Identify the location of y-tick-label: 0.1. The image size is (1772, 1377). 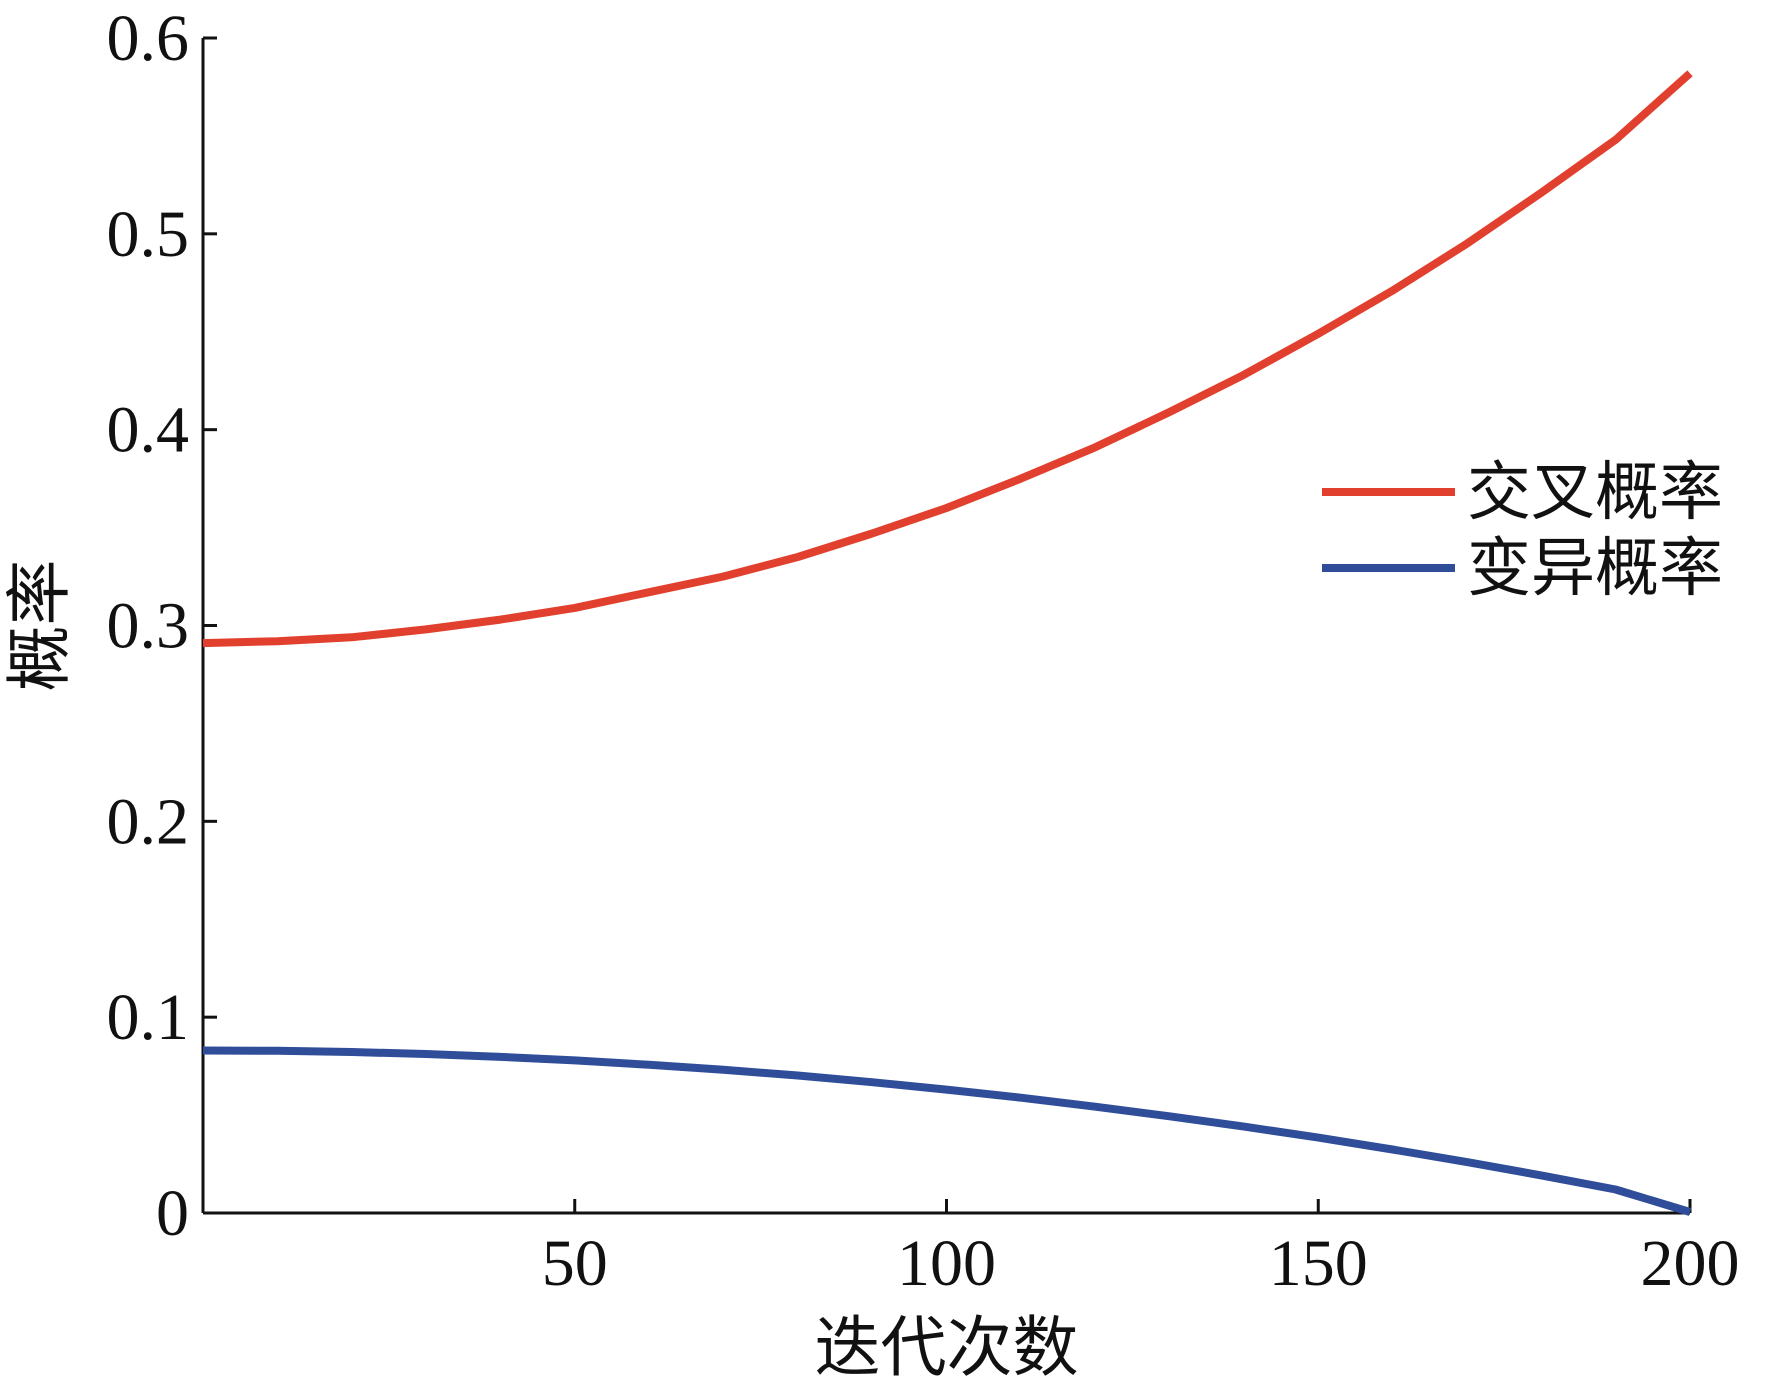
(148, 1017).